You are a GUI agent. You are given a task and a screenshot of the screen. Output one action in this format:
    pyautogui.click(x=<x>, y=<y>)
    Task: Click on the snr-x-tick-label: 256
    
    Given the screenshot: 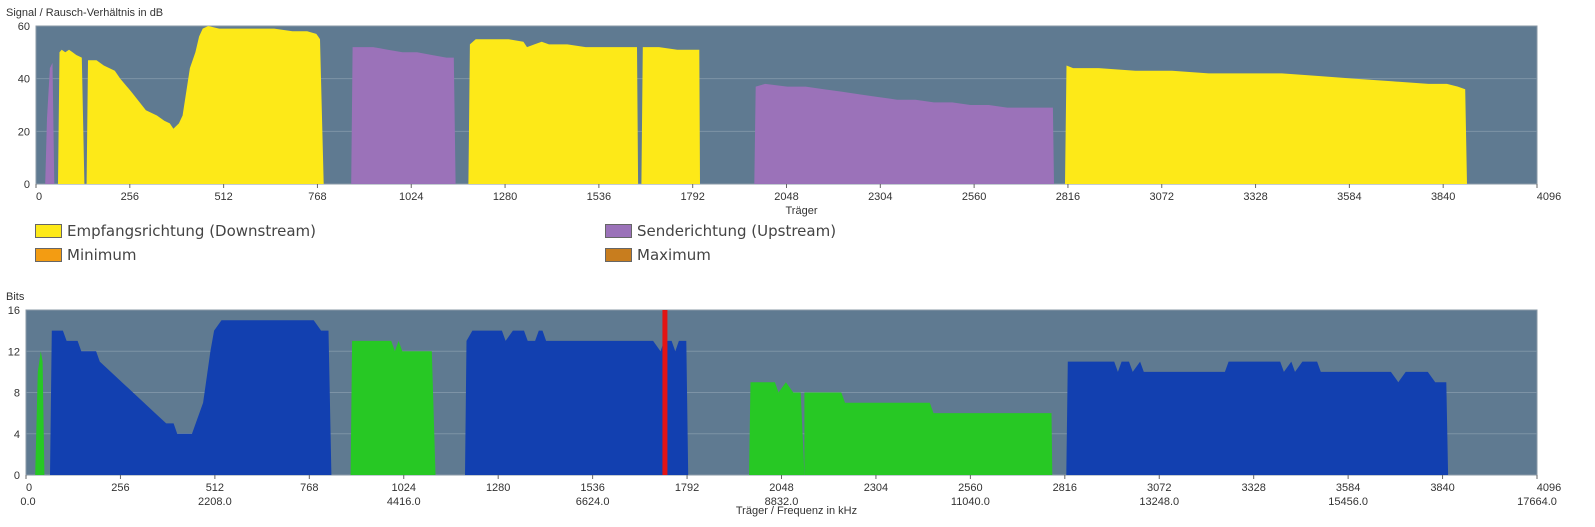 What is the action you would take?
    pyautogui.click(x=130, y=197)
    